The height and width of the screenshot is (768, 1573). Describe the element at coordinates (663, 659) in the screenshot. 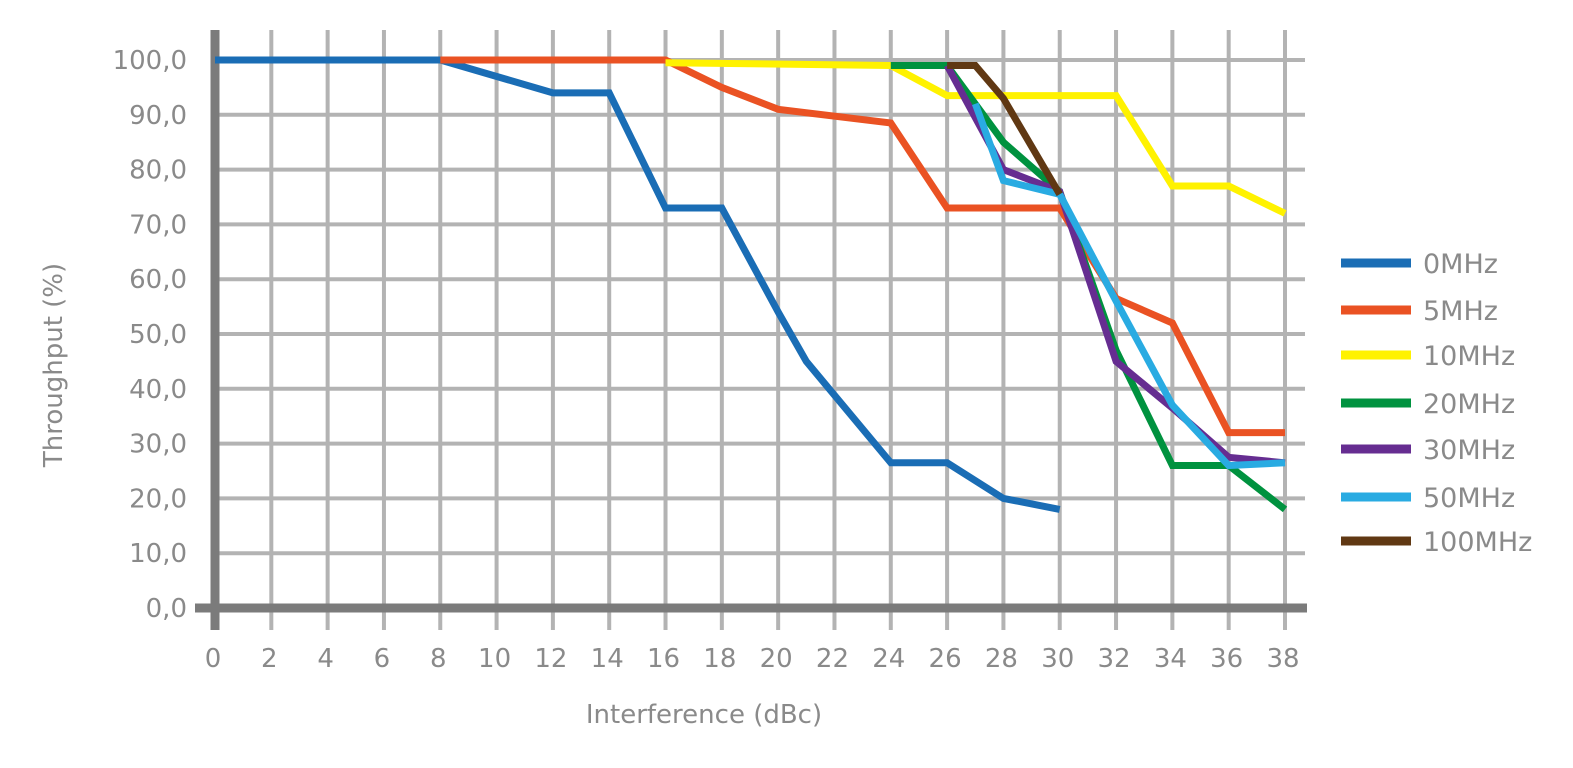

I see `x-tick-label: 16` at that location.